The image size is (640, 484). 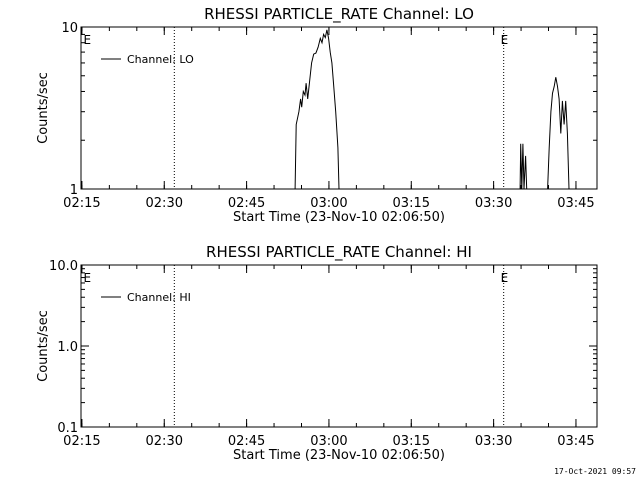 What do you see at coordinates (69, 28) in the screenshot?
I see `y-tick-label: 10` at bounding box center [69, 28].